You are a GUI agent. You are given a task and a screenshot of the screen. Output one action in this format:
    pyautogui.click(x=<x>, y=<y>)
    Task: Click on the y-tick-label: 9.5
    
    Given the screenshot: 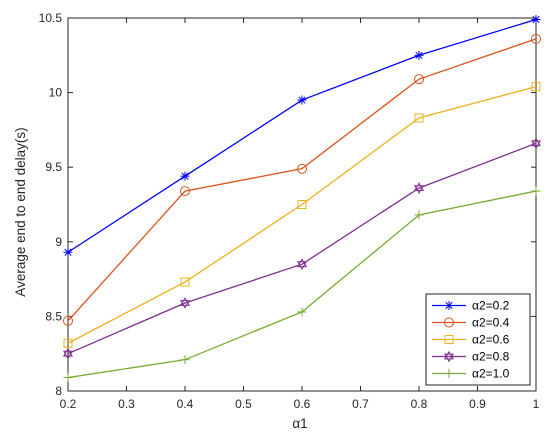 What is the action you would take?
    pyautogui.click(x=53, y=167)
    